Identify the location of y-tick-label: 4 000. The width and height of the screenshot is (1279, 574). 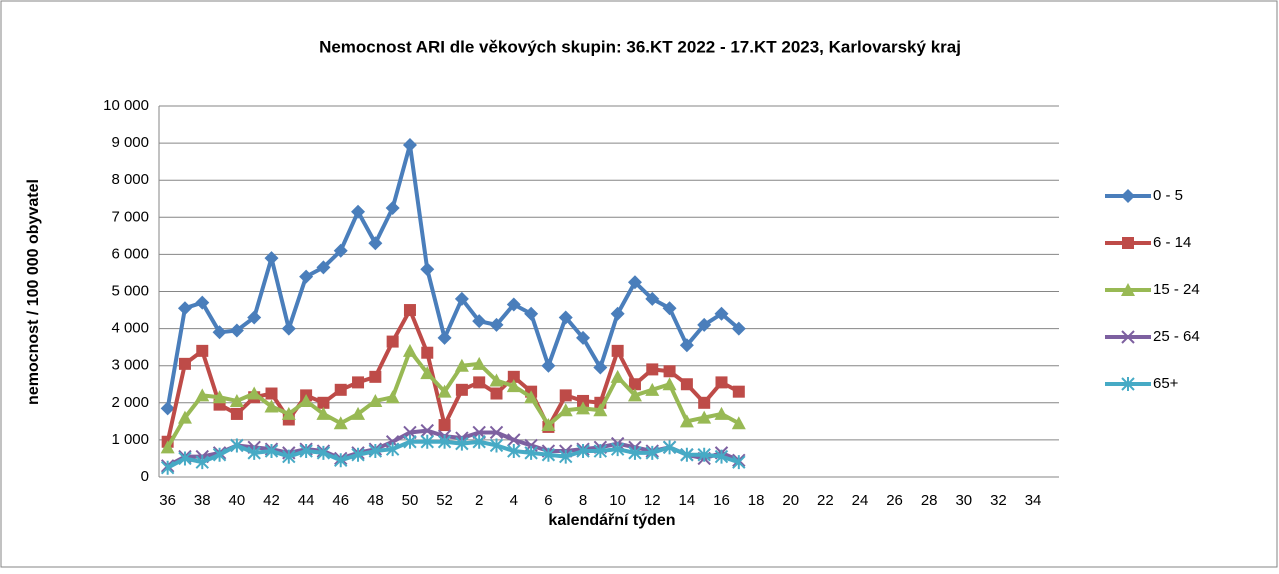
(130, 328).